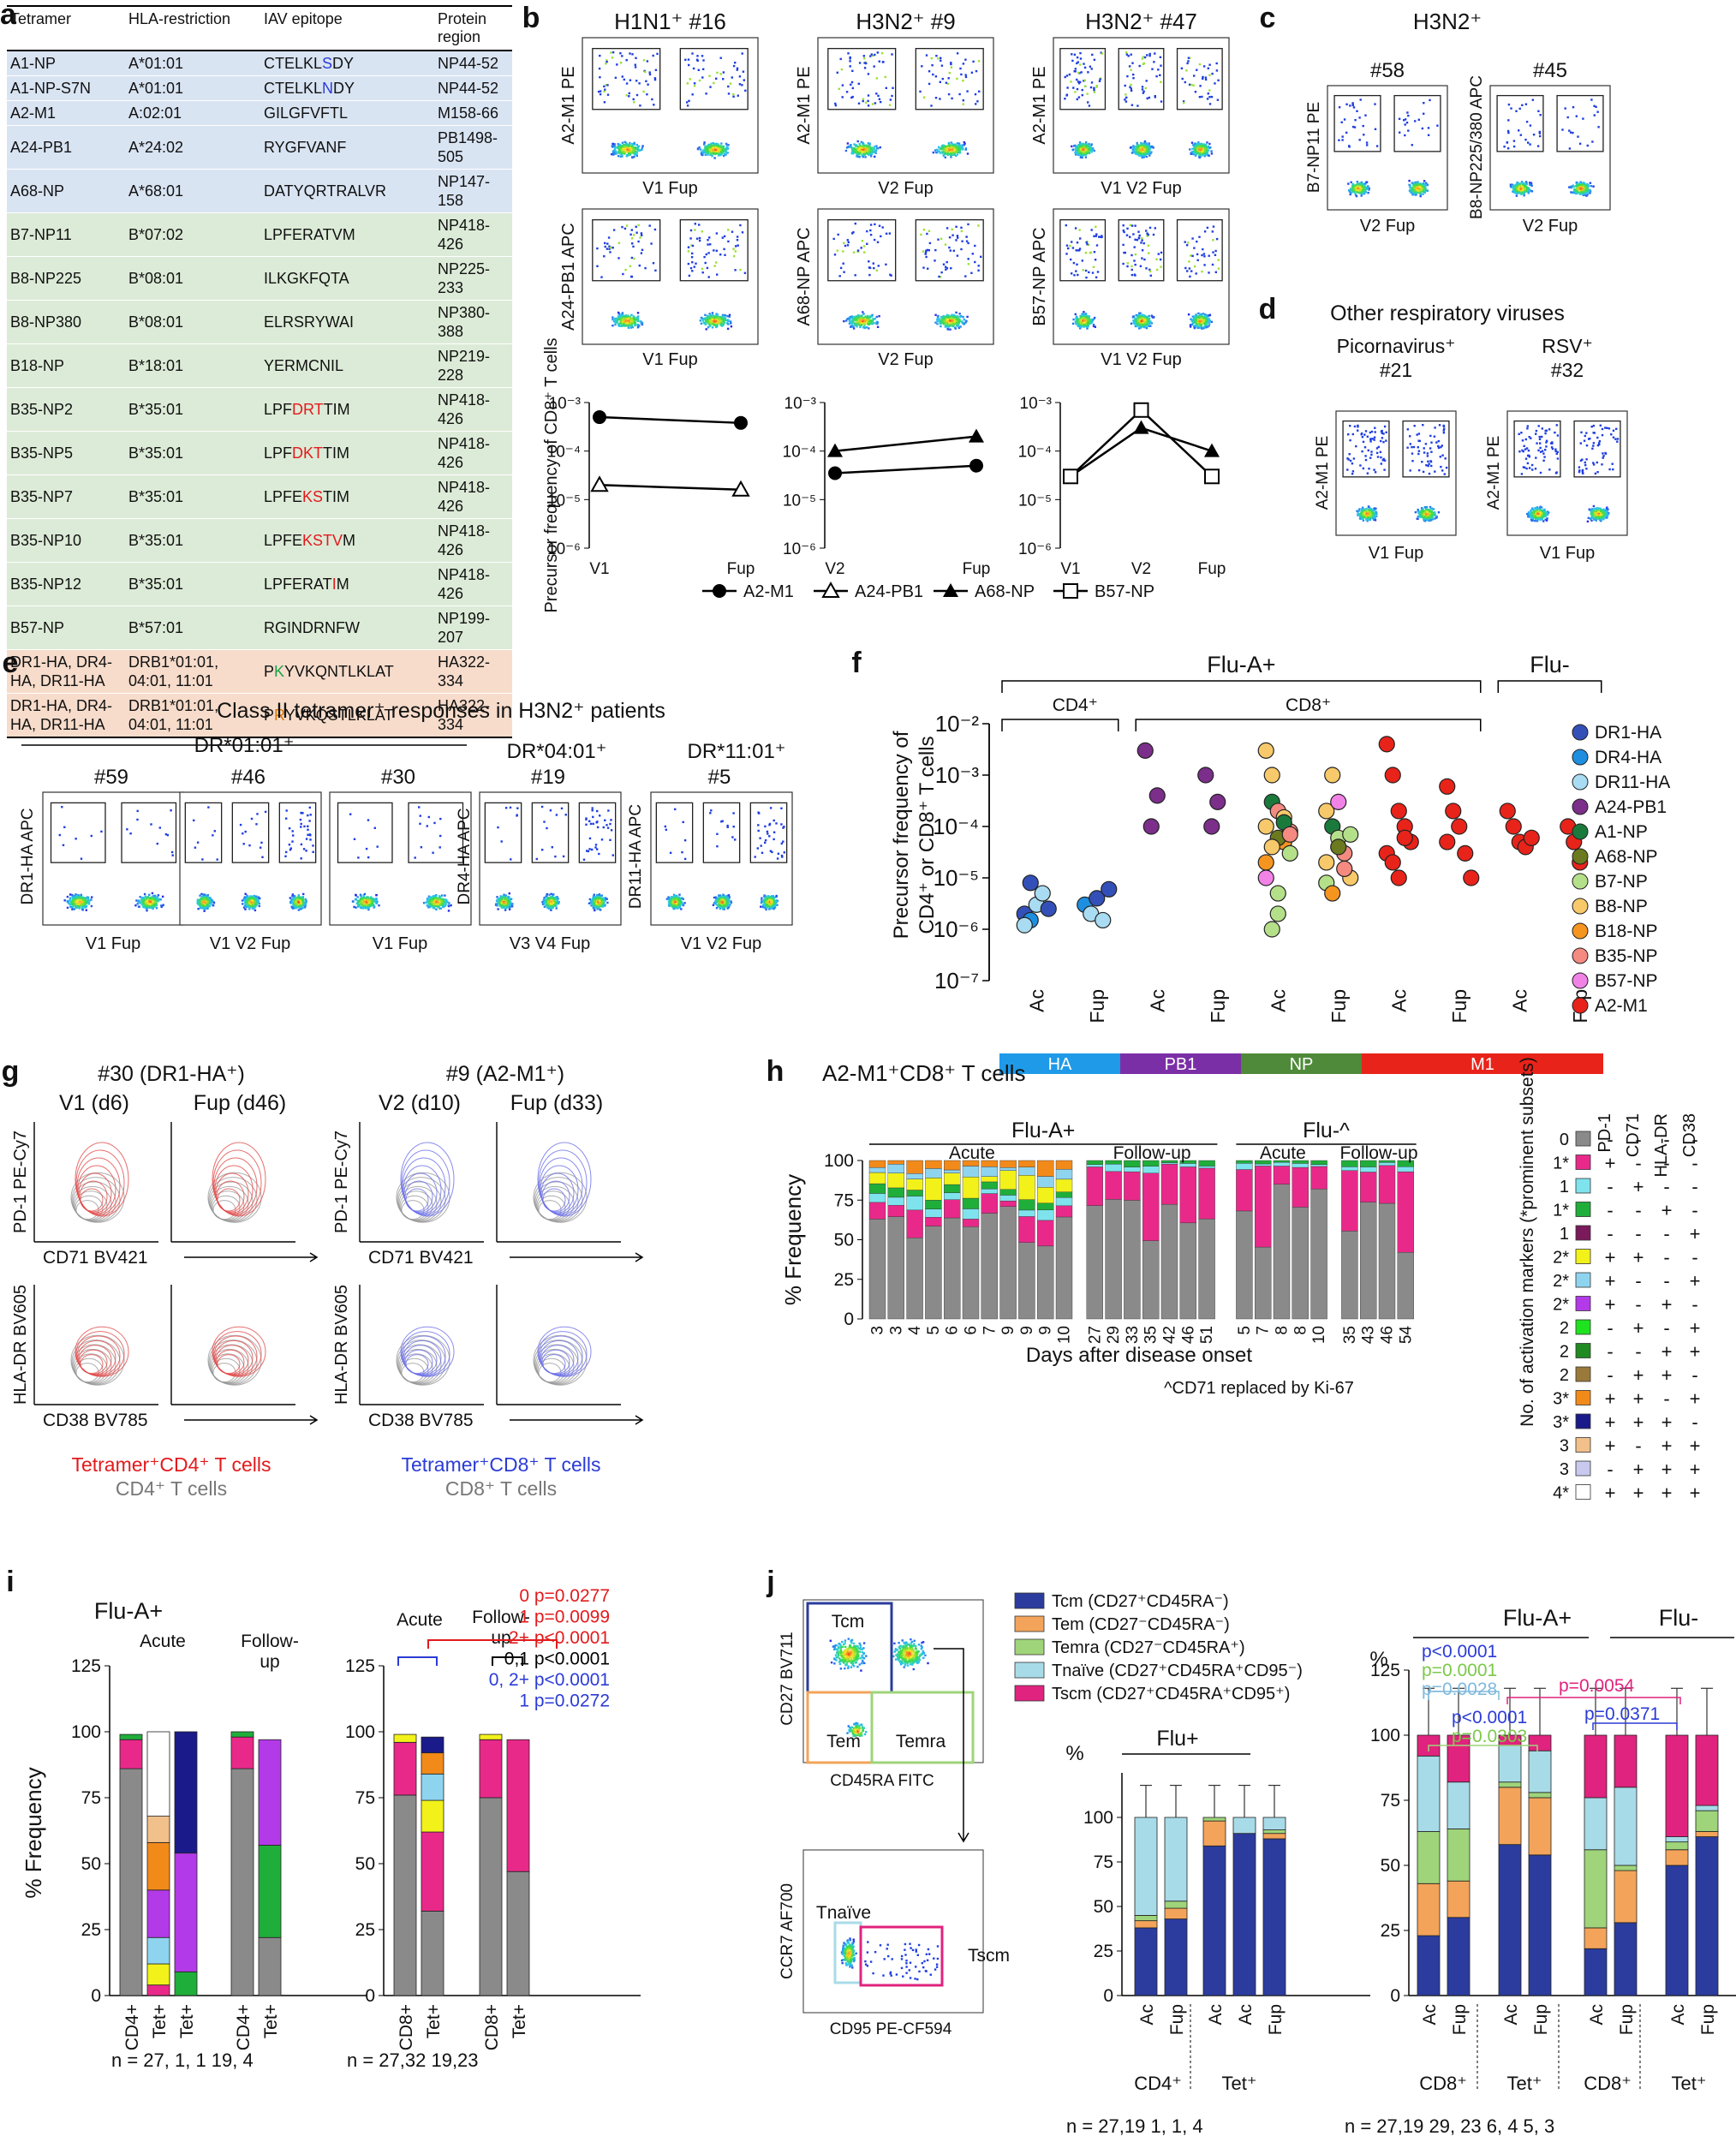 This screenshot has width=1736, height=2142. What do you see at coordinates (66, 497) in the screenshot?
I see `tetramer-cell: B35-NP7` at bounding box center [66, 497].